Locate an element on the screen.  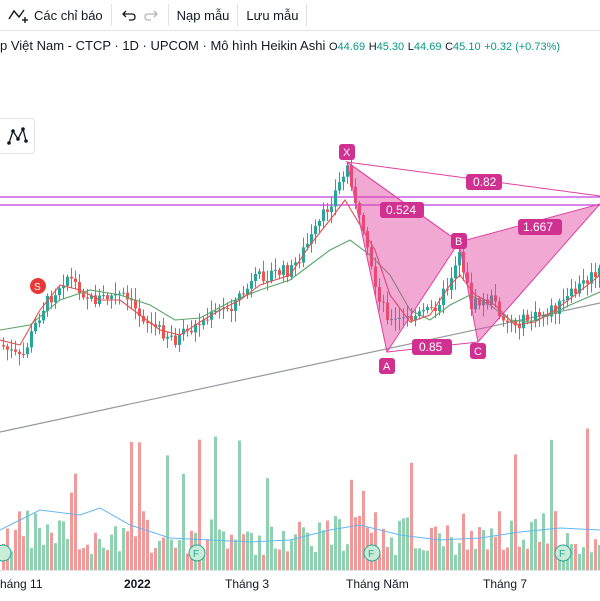
pattern-tool-button is located at coordinates (17, 136).